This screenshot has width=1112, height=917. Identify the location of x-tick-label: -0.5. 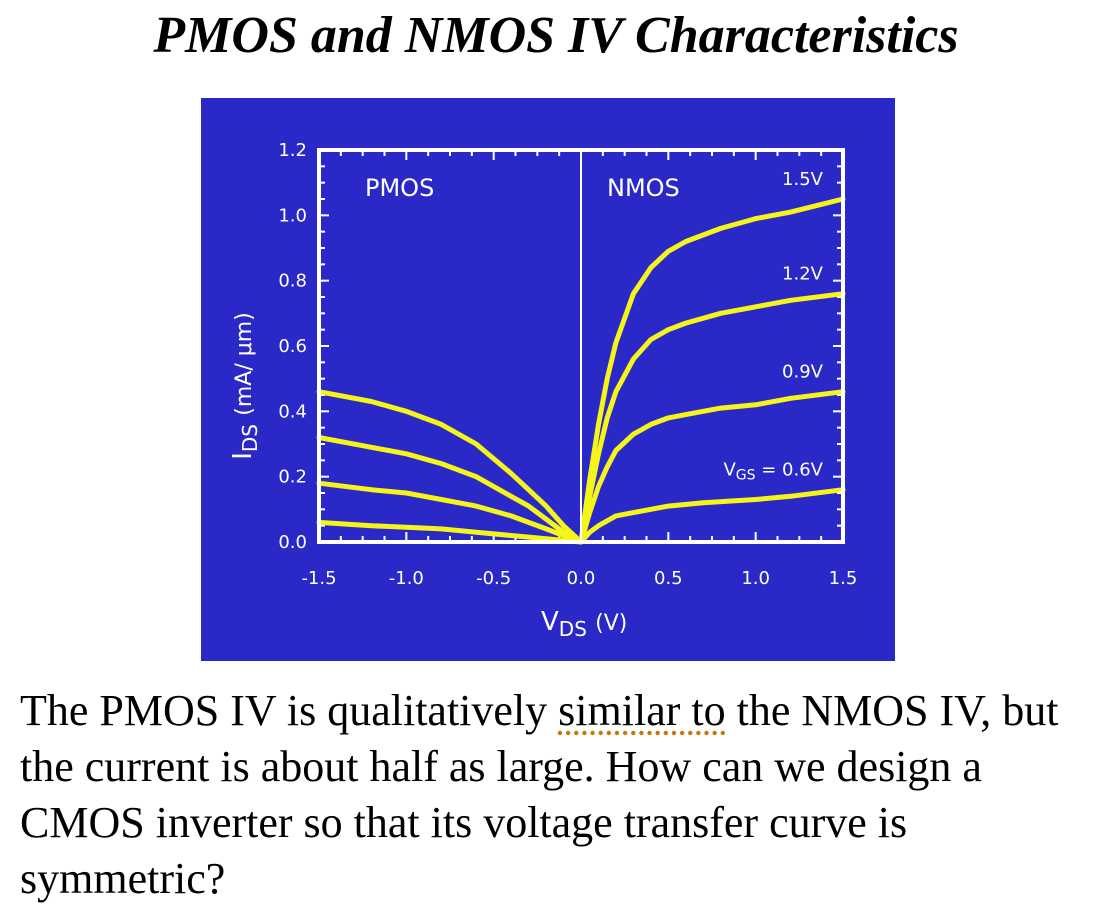
(493, 578).